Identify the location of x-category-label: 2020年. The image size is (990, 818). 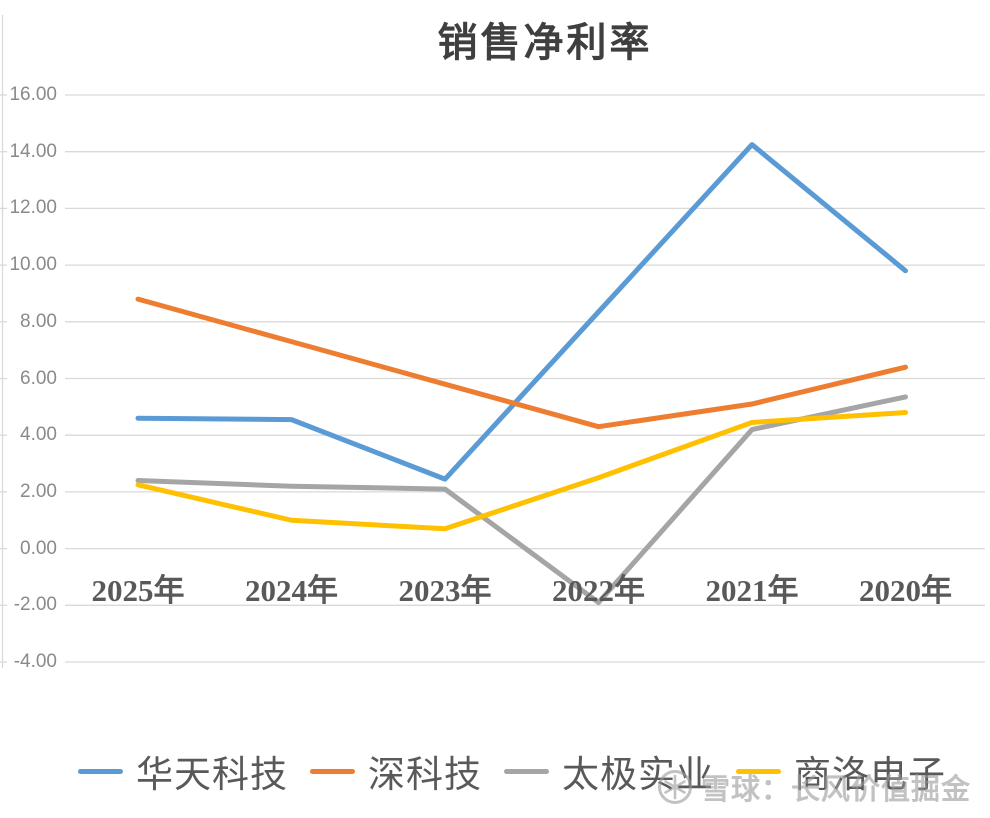
(905, 590).